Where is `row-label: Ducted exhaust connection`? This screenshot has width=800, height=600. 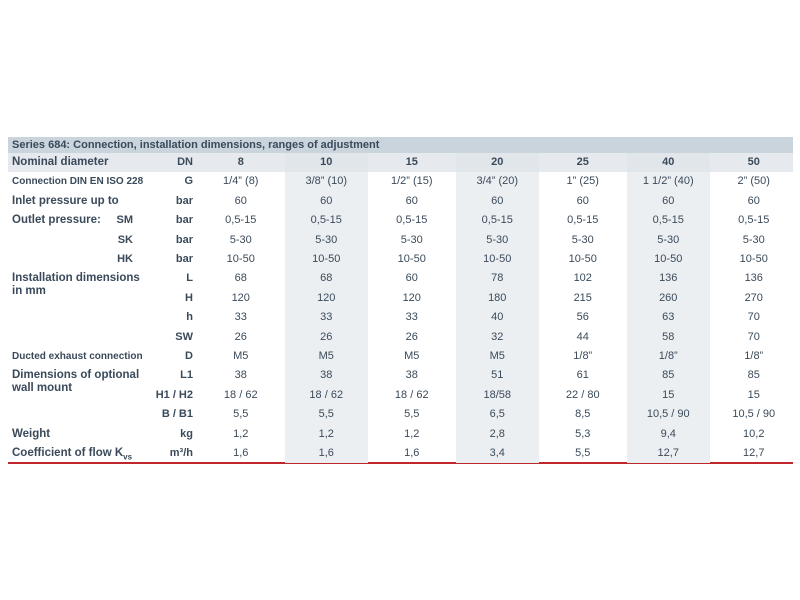 row-label: Ducted exhaust connection is located at coordinates (77, 356).